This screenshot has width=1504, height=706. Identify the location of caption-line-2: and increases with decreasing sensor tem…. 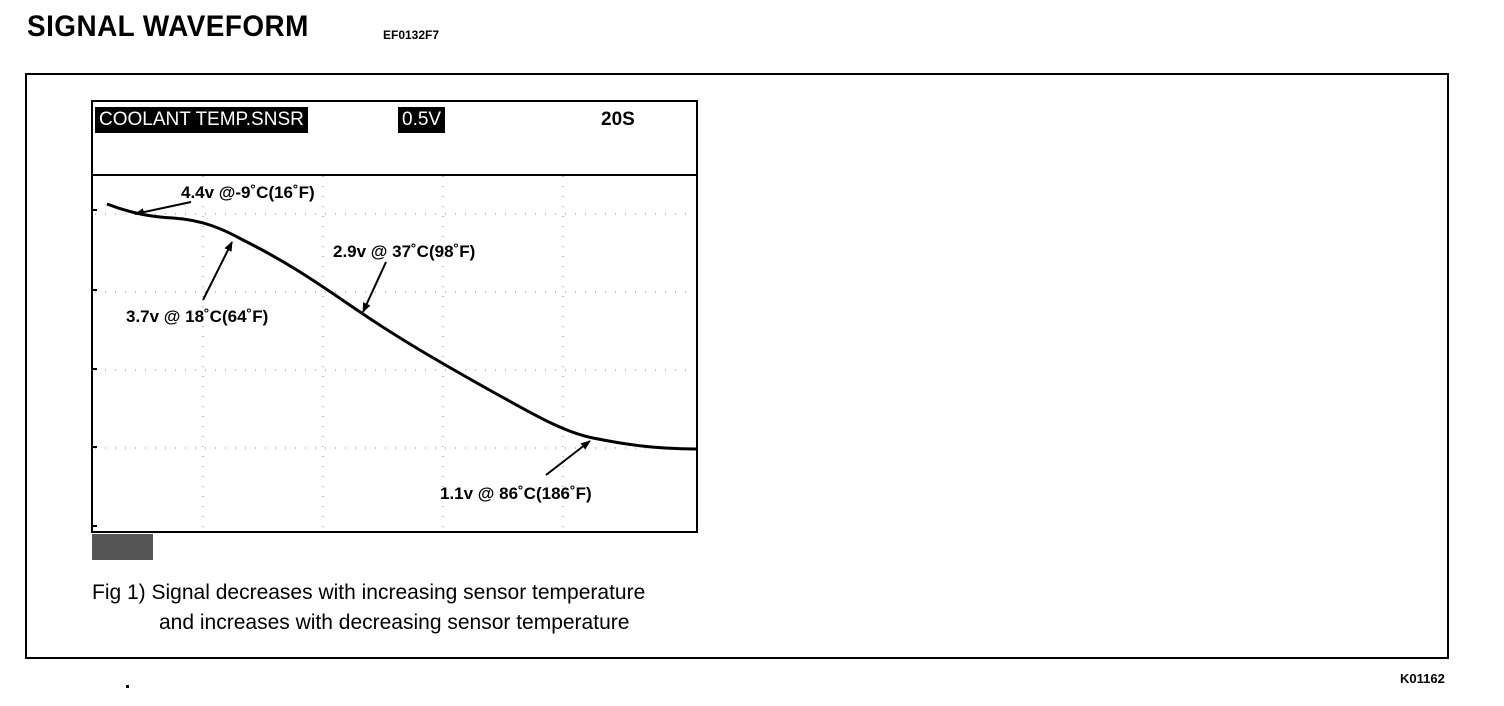
(394, 622).